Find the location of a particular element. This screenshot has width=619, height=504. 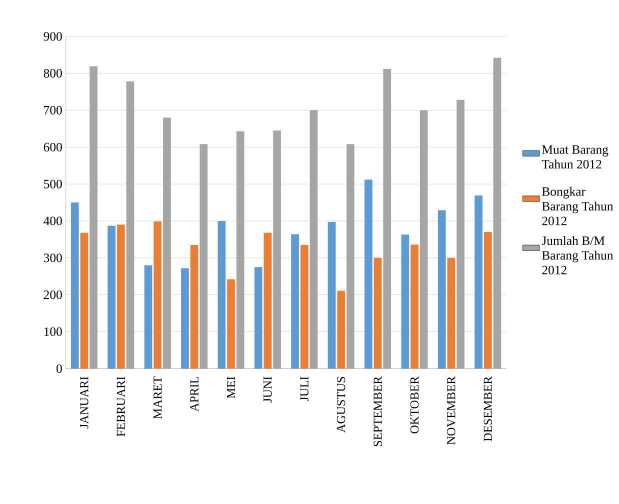

x-tick-label: MARET is located at coordinates (158, 397).